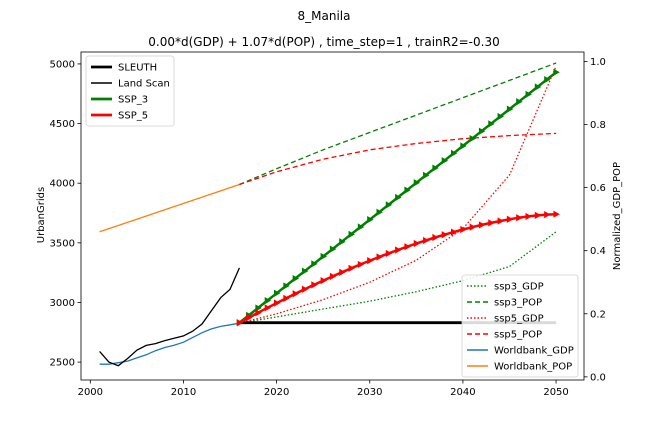  I want to click on y-tick-label-right: 1.0, so click(598, 62).